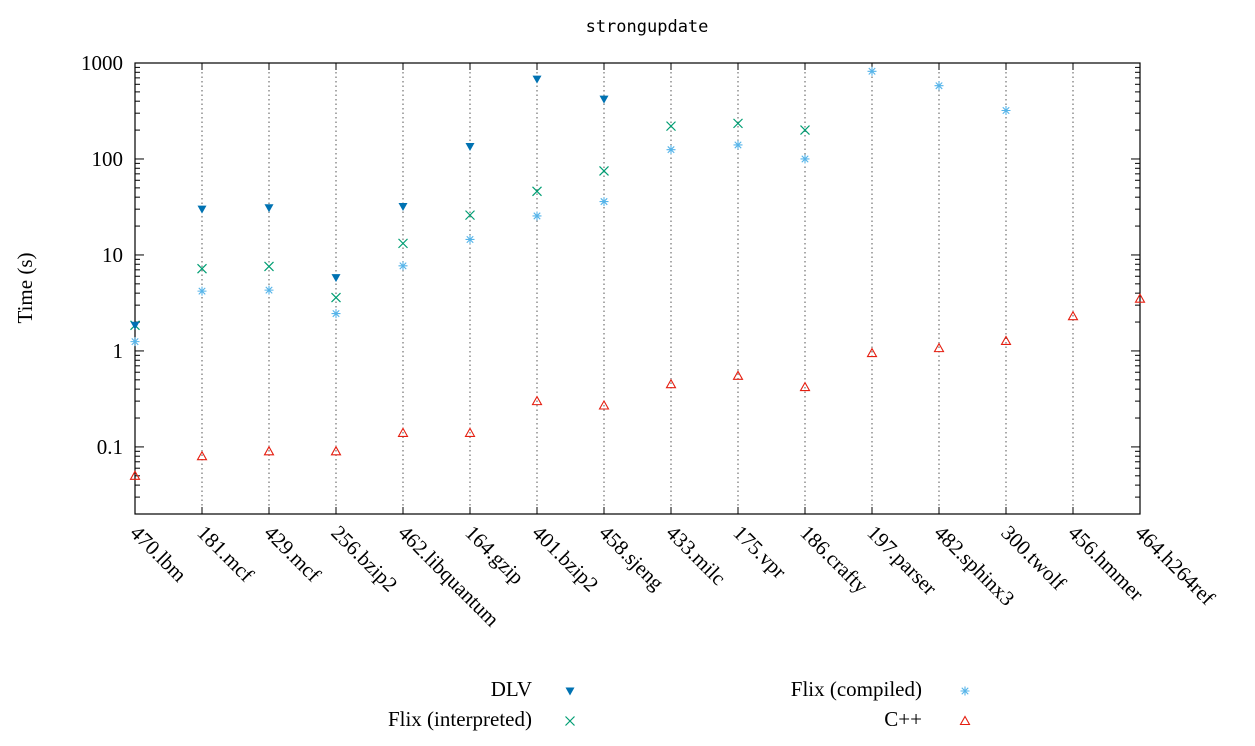 The width and height of the screenshot is (1255, 746). Describe the element at coordinates (856, 689) in the screenshot. I see `legend-label: Flix (compiled)` at that location.